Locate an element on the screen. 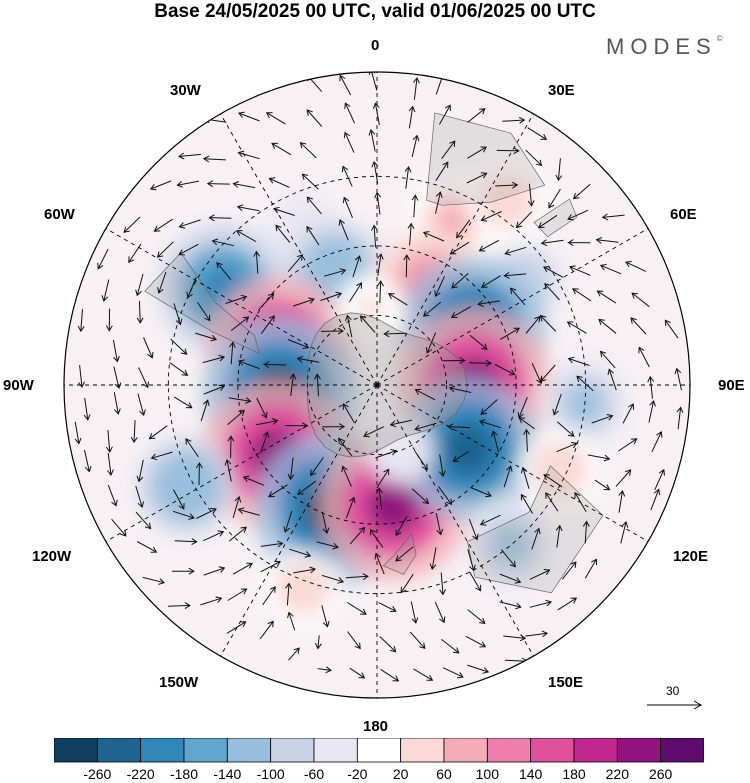  lon-label-90w: 90W is located at coordinates (18, 385).